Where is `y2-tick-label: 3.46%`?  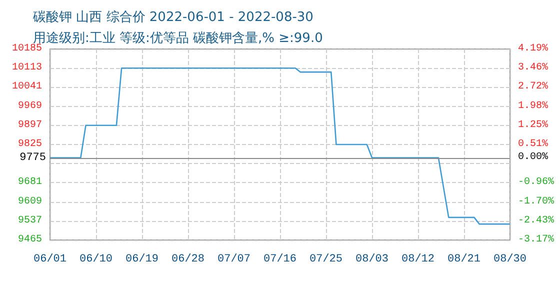 y2-tick-label: 3.46% is located at coordinates (533, 68).